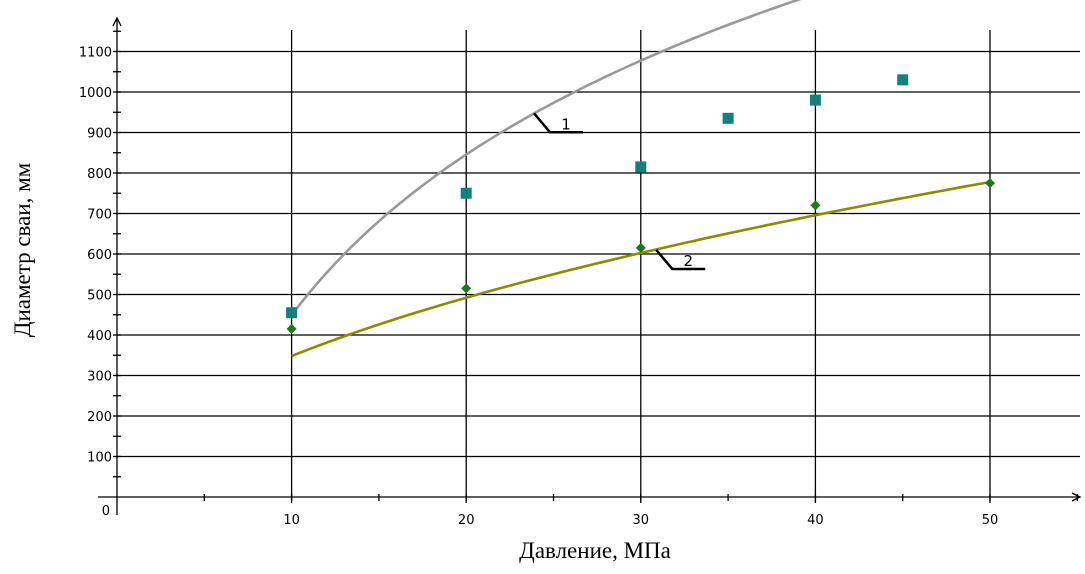 The image size is (1085, 574). Describe the element at coordinates (95, 53) in the screenshot. I see `y-tick-label: 1100` at that location.